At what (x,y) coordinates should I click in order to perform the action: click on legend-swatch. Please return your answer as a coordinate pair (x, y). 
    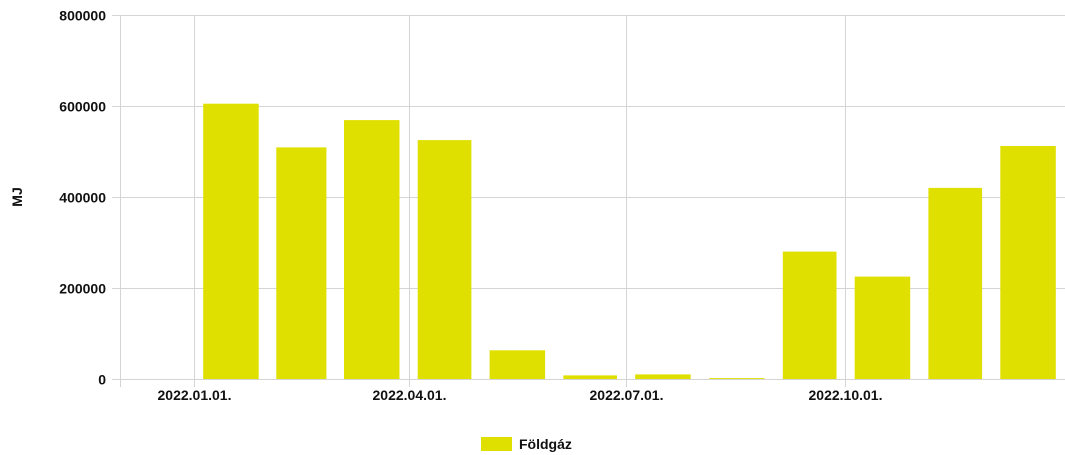
    Looking at the image, I should click on (496, 444).